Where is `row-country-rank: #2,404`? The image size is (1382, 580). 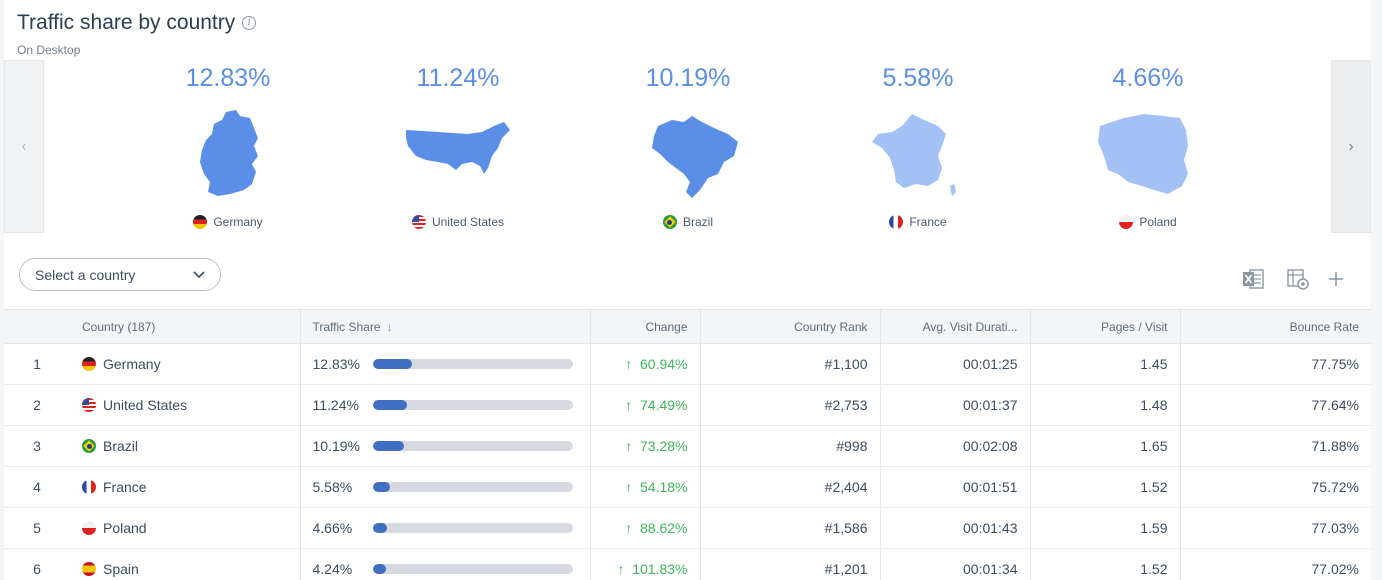 row-country-rank: #2,404 is located at coordinates (790, 487).